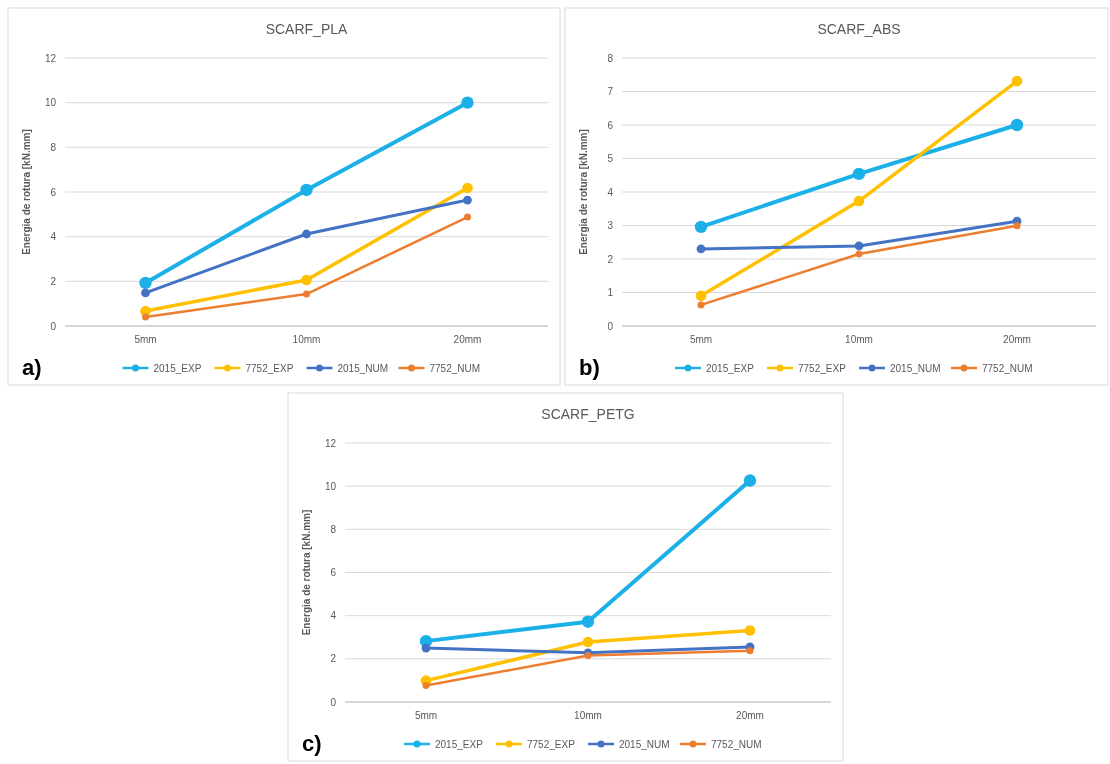 The height and width of the screenshot is (764, 1110). Describe the element at coordinates (32, 367) in the screenshot. I see `text: a)` at that location.